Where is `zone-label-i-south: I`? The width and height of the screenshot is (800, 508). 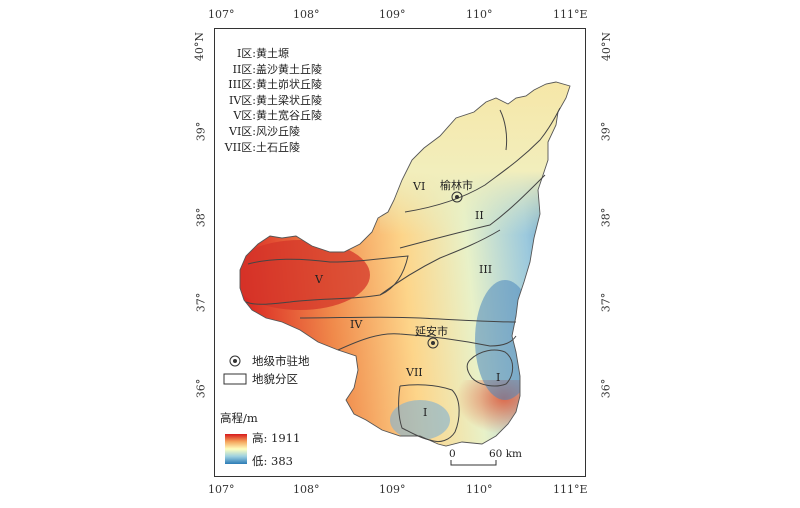 zone-label-i-south: I is located at coordinates (425, 412).